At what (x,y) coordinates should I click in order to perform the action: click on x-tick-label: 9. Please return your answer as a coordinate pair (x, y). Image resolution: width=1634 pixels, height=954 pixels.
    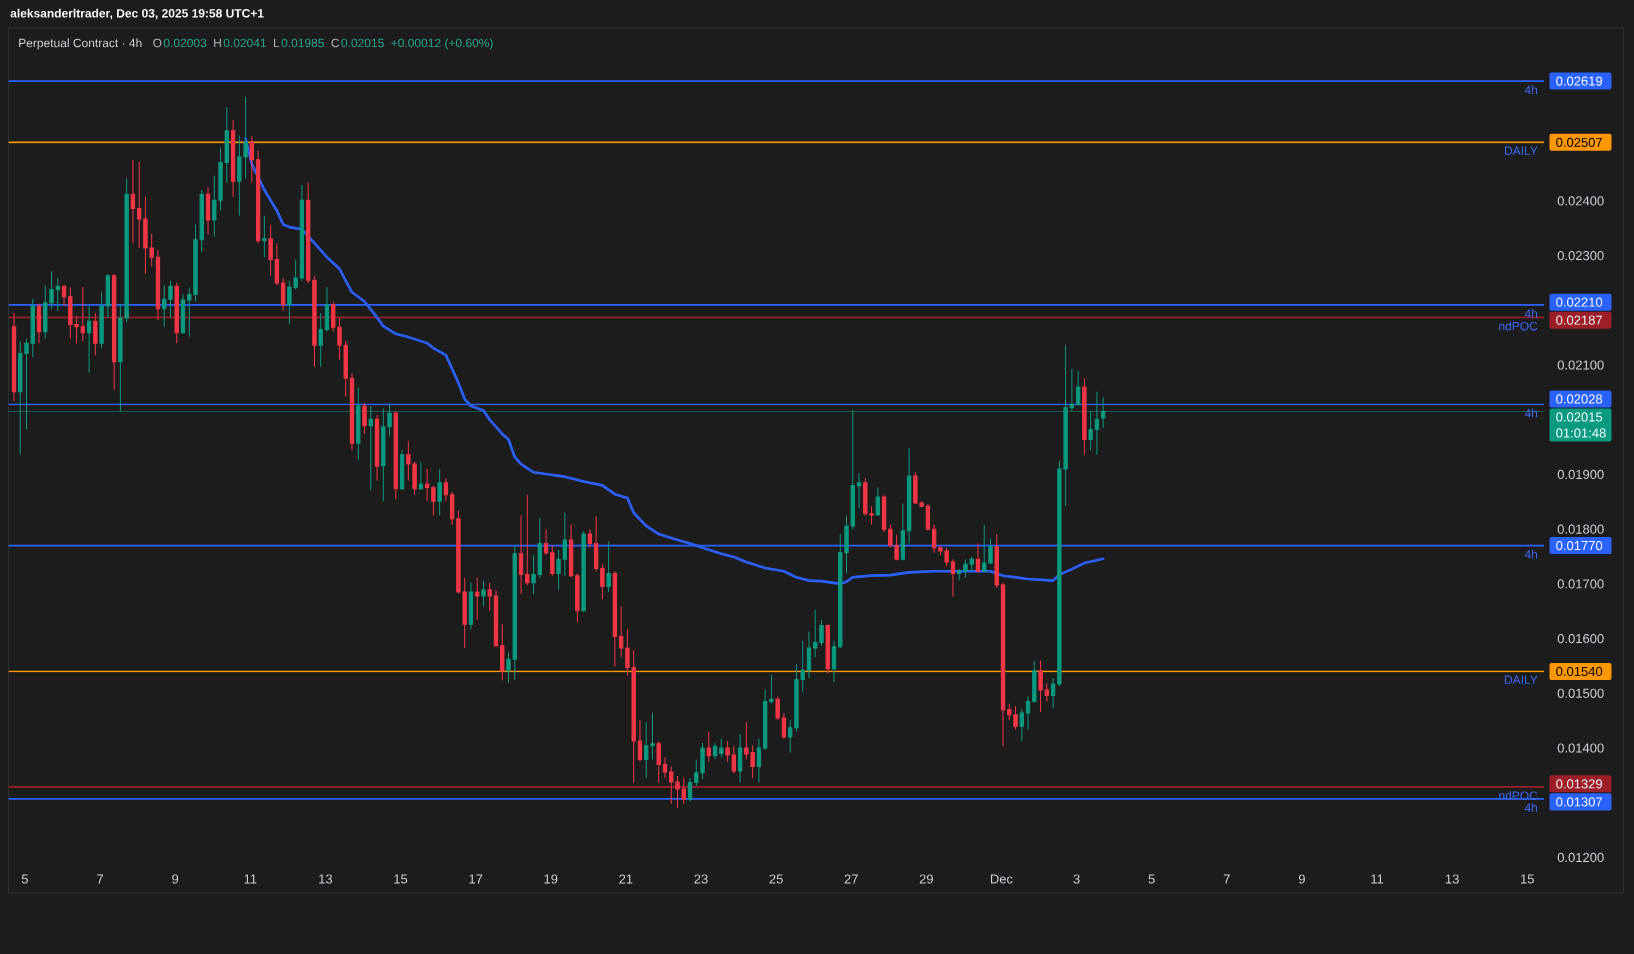
    Looking at the image, I should click on (1301, 879).